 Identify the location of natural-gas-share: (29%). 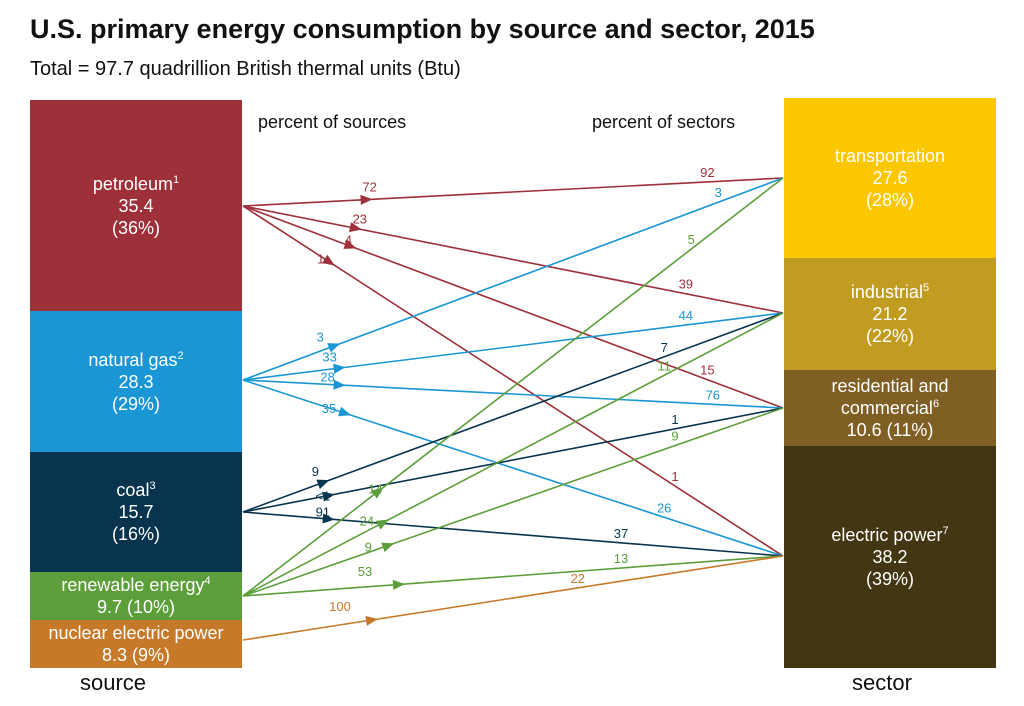
(135, 403).